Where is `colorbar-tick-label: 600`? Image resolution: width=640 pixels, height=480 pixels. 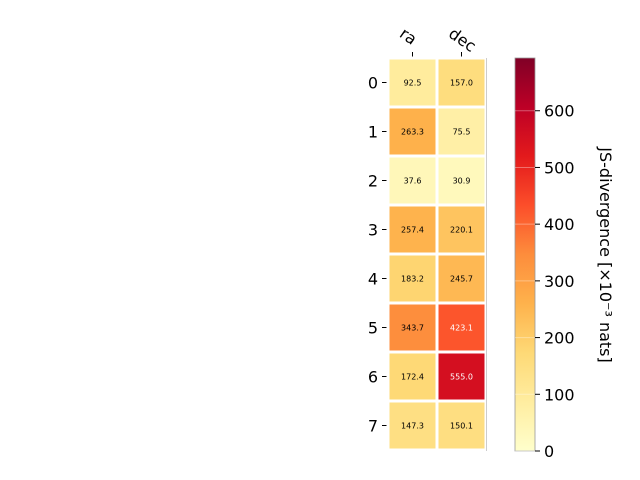
colorbar-tick-label: 600 is located at coordinates (559, 111).